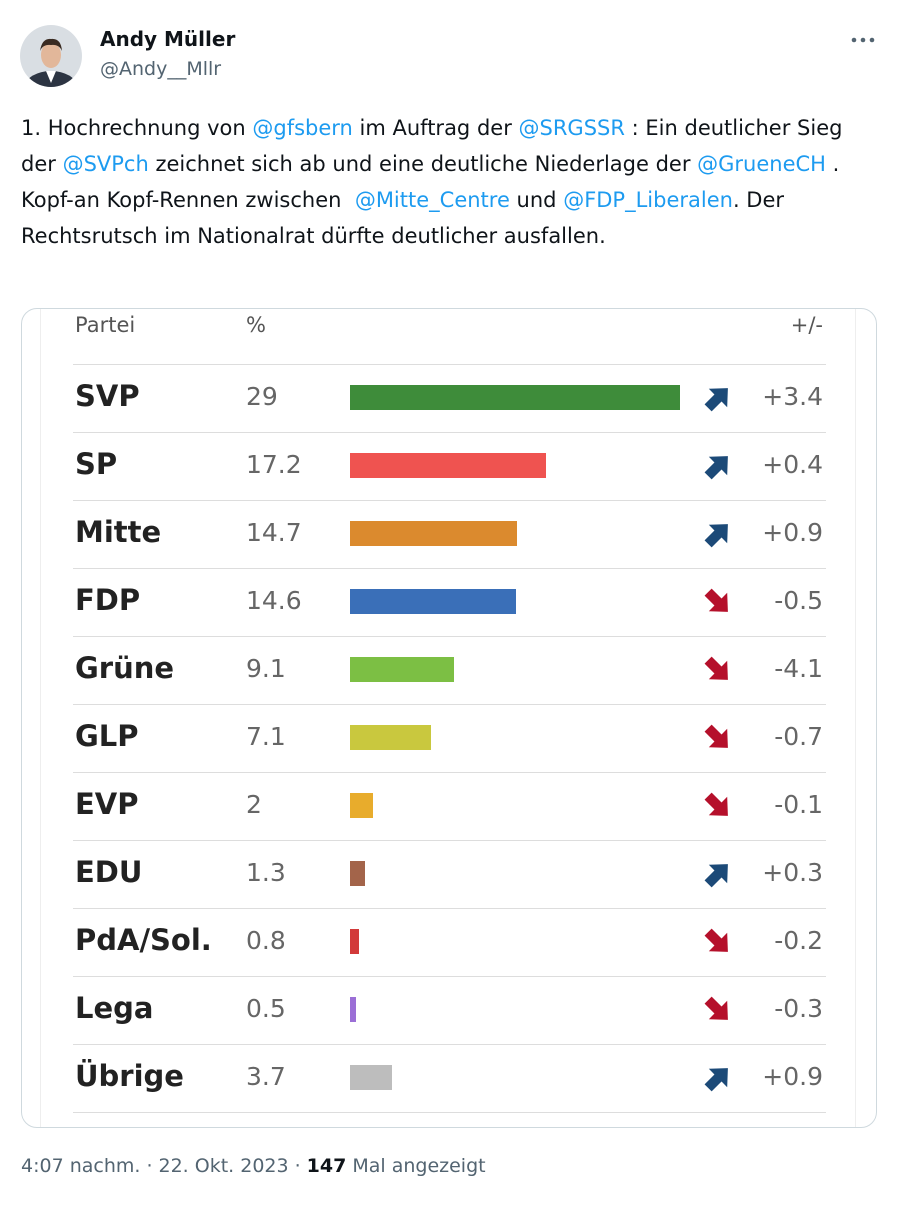 The height and width of the screenshot is (1207, 900). I want to click on change: +0.4, so click(792, 464).